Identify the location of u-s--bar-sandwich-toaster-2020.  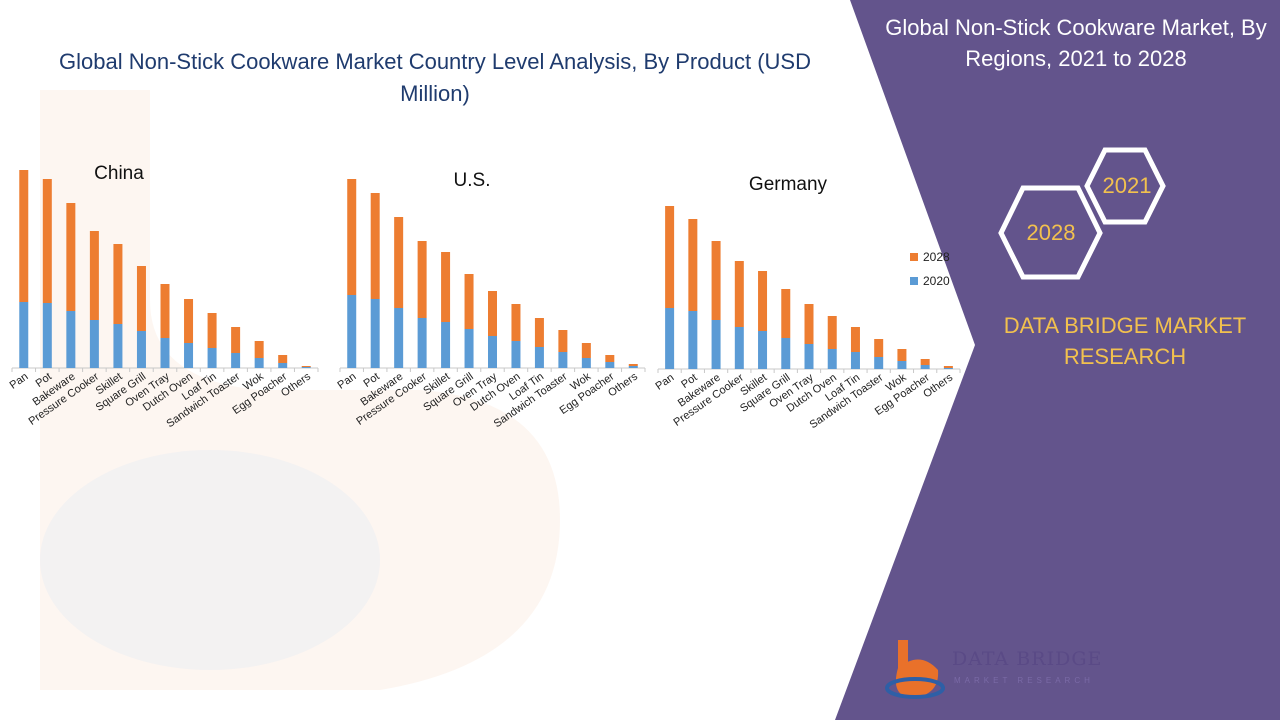
(563, 360).